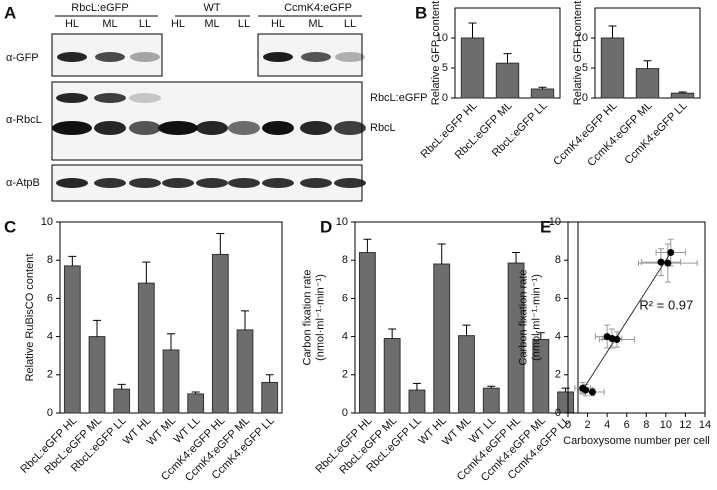 This screenshot has height=490, width=717. I want to click on x-axis-label: Carboxysome number per cell, so click(636, 441).